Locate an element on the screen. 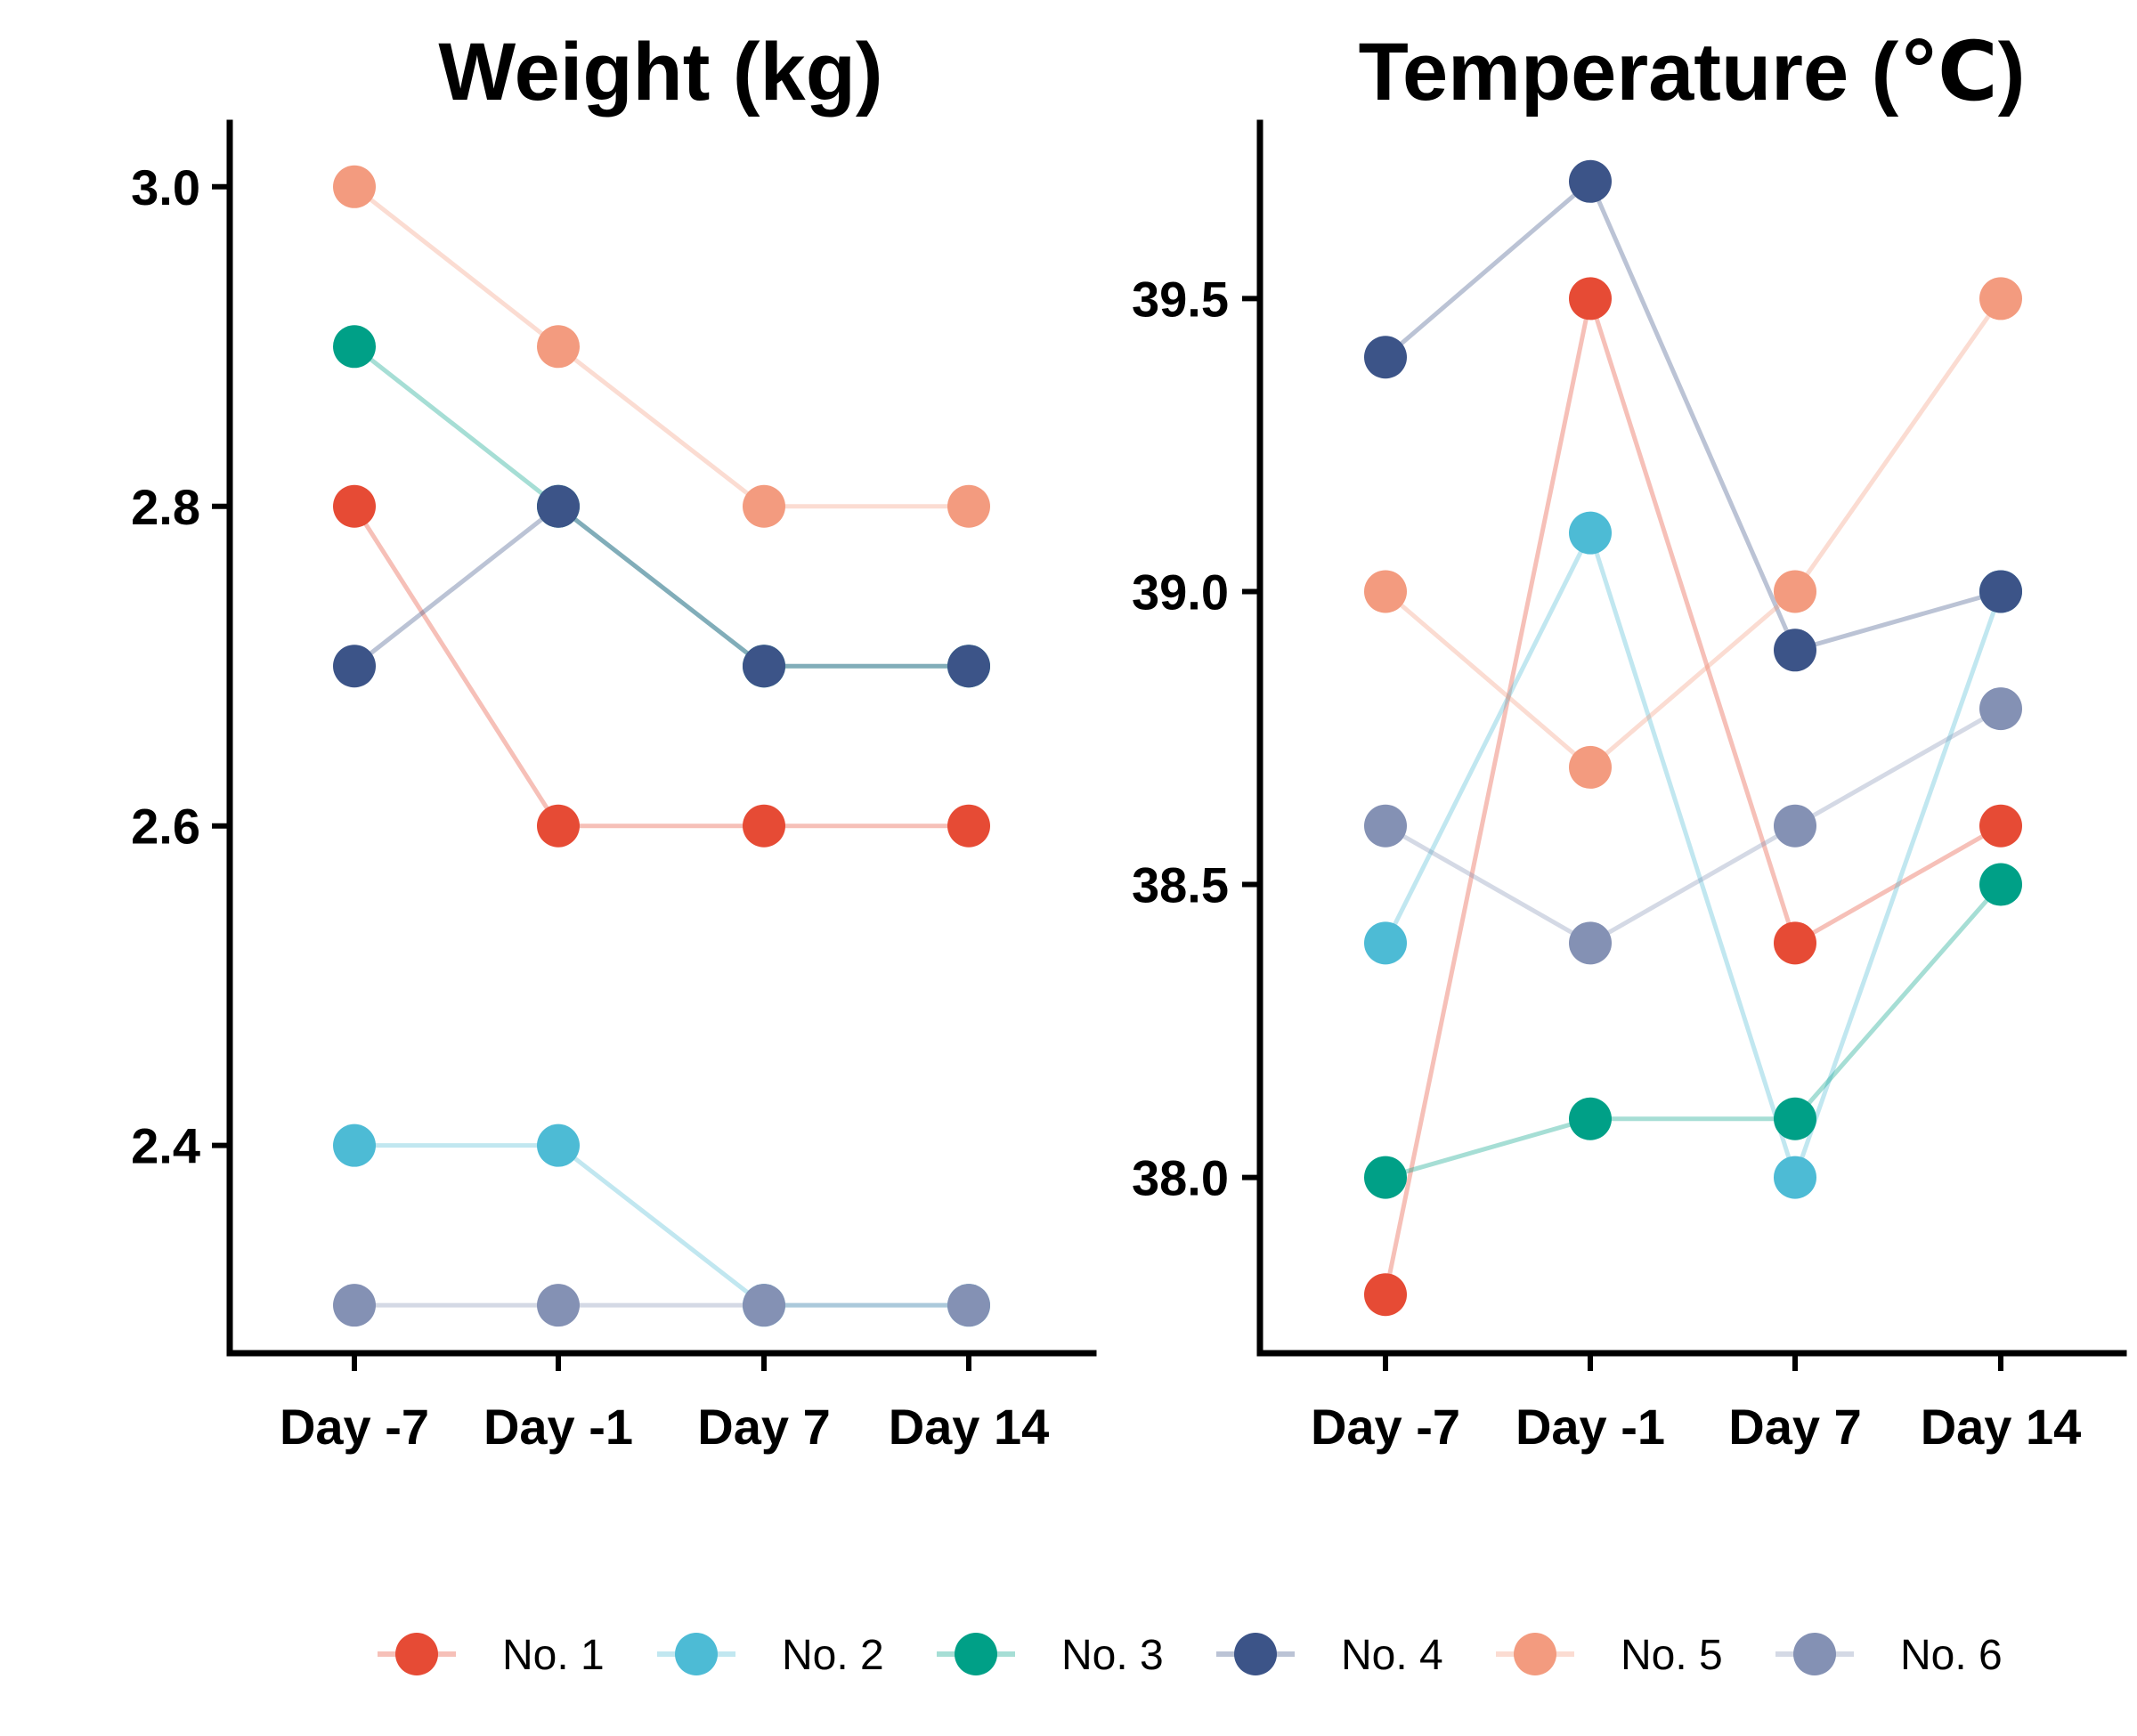 The image size is (2137, 1736). legend-item-2: No. 2 is located at coordinates (770, 1655).